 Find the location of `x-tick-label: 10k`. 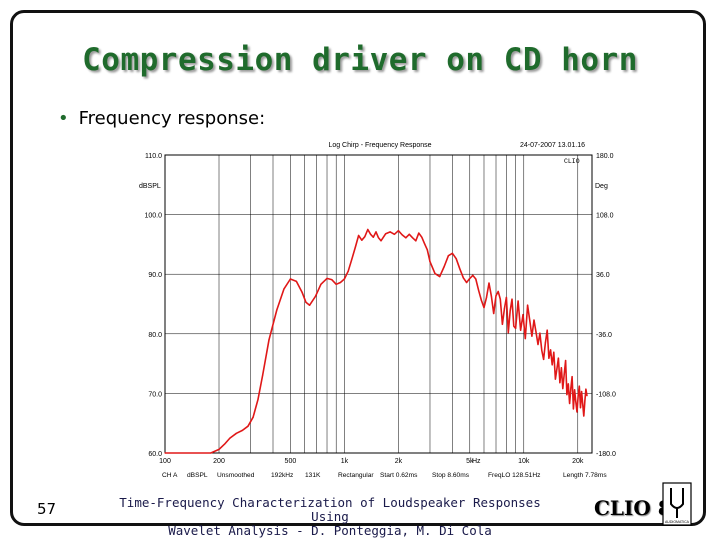

x-tick-label: 10k is located at coordinates (524, 461).